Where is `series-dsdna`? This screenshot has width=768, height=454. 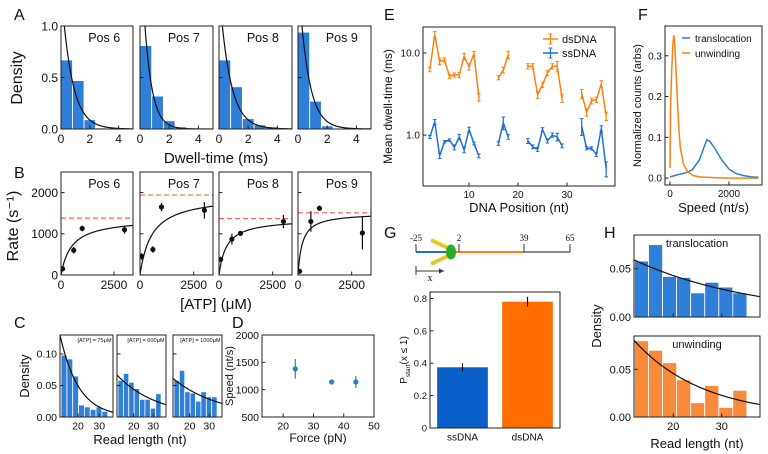 series-dsdna is located at coordinates (518, 76).